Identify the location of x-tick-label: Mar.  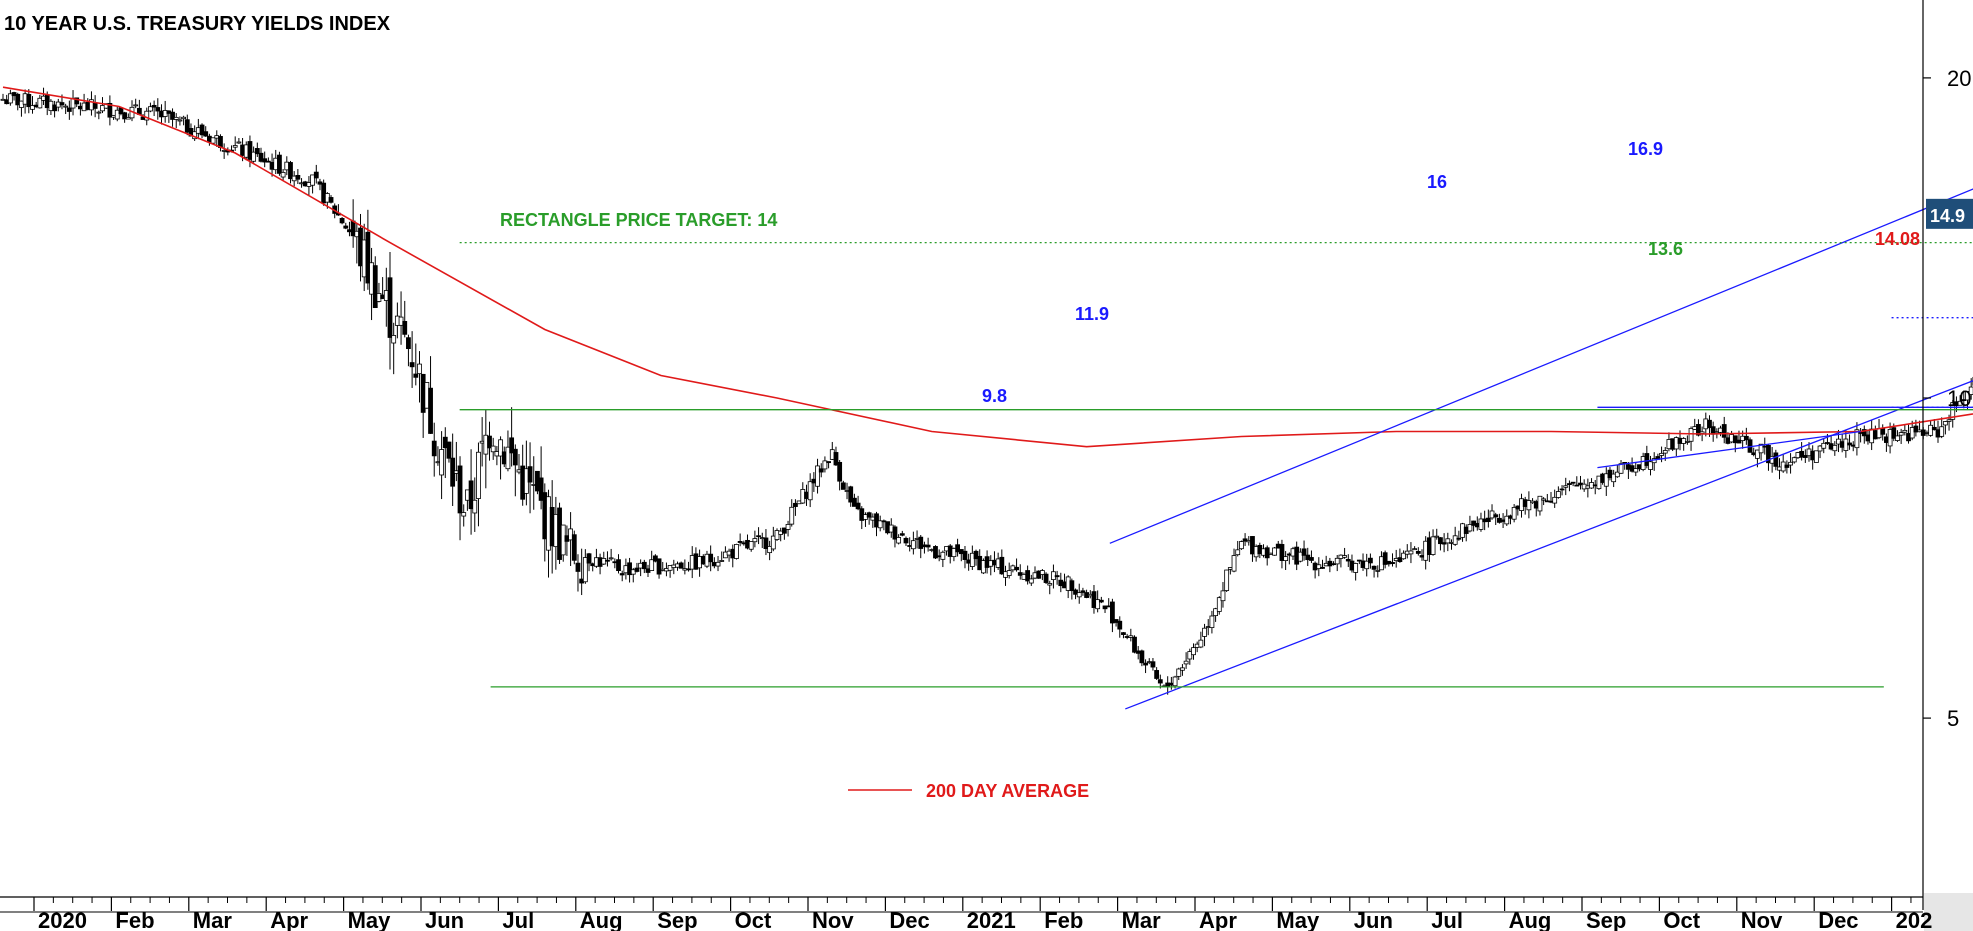
(1142, 919).